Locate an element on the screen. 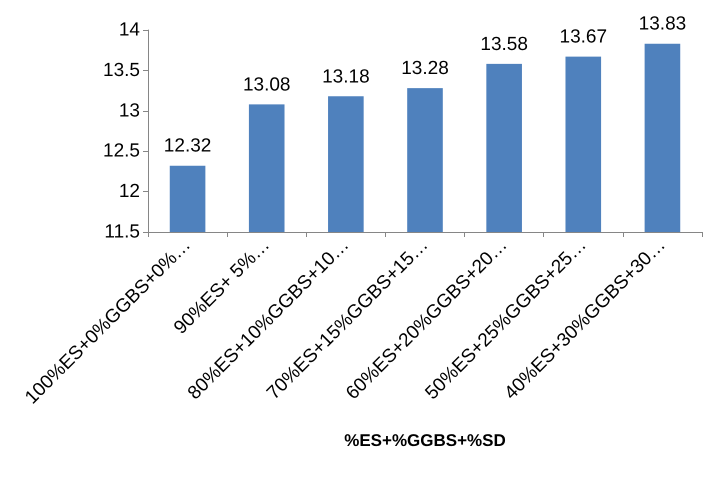 This screenshot has width=724, height=484. y-tick-label: 12 is located at coordinates (129, 191).